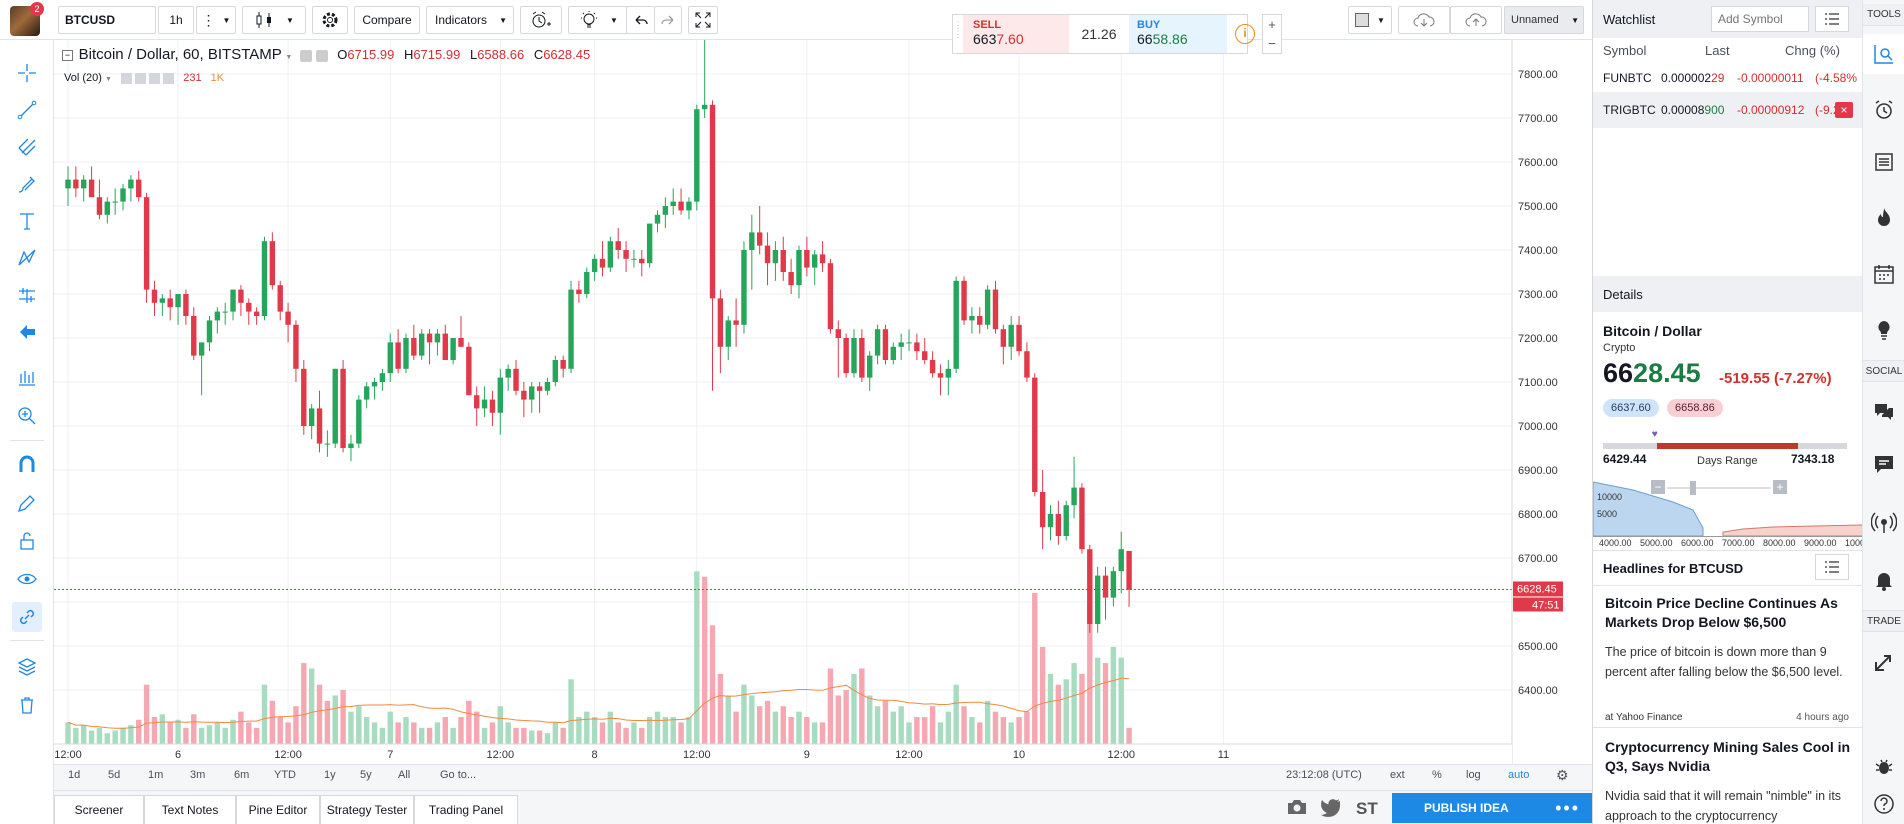 Image resolution: width=1904 pixels, height=824 pixels. Describe the element at coordinates (198, 775) in the screenshot. I see `timeframe-button: 3m` at that location.